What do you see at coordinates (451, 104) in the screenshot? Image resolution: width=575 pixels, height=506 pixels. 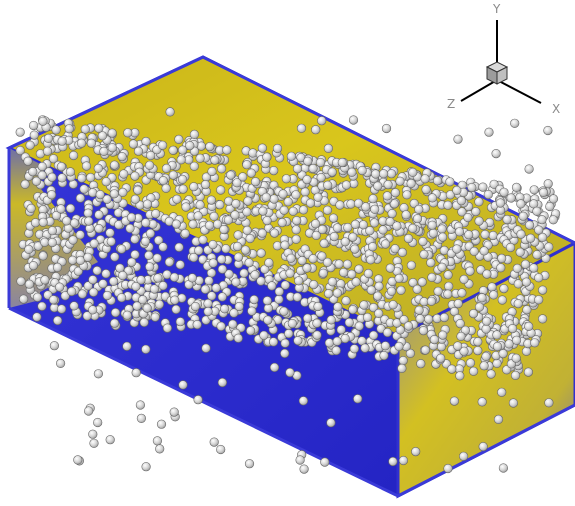 I see `z-axis-label: Z` at bounding box center [451, 104].